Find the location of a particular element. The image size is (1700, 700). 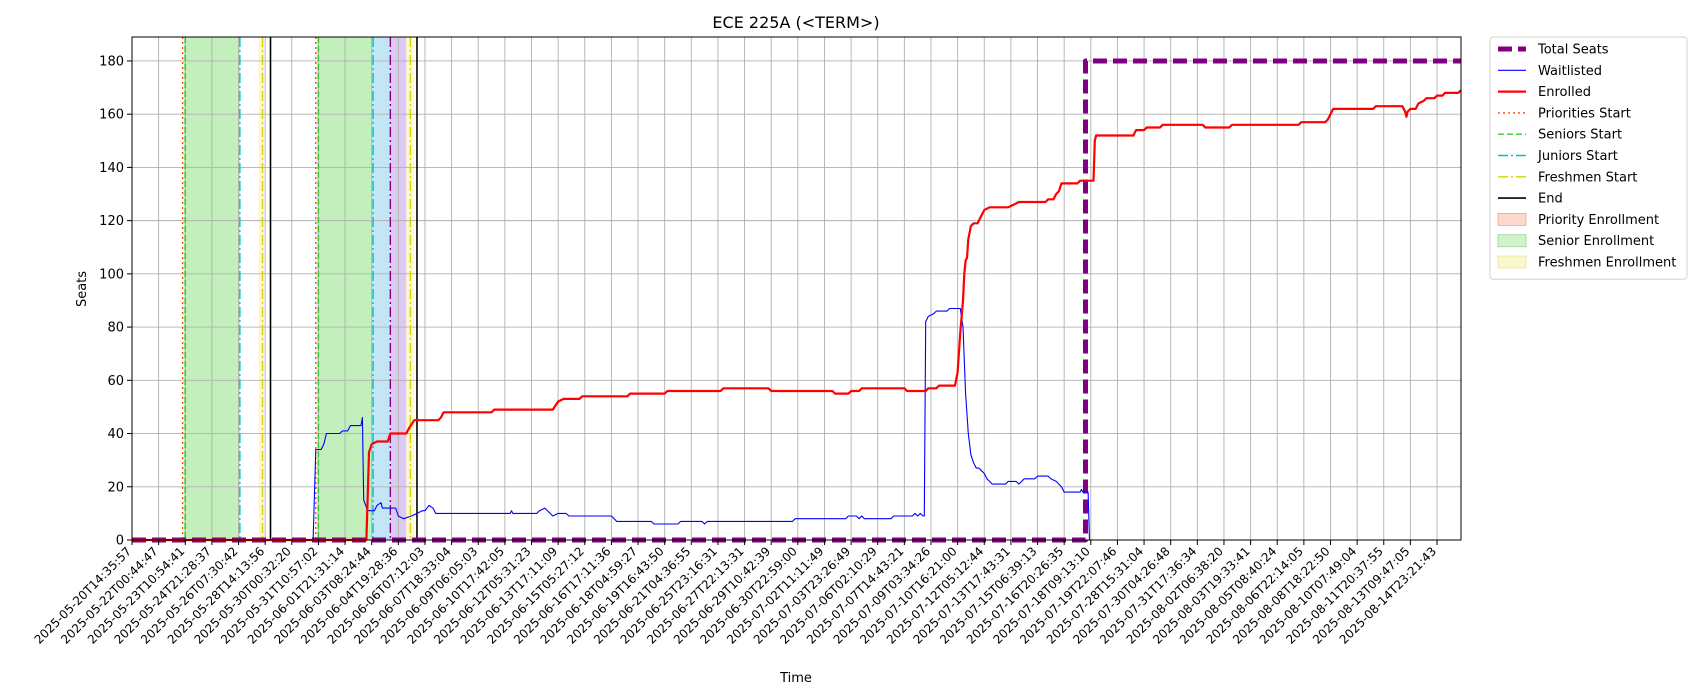

vertical-markers is located at coordinates (299, 288).